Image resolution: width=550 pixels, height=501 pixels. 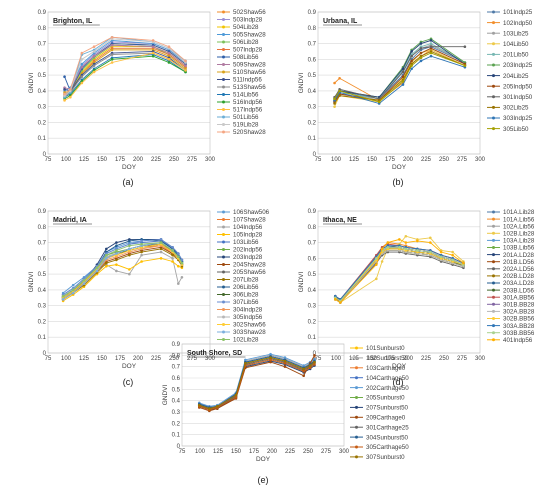 What do you see at coordinates (326, 452) in the screenshot?
I see `x-tick-label: 275` at bounding box center [326, 452].